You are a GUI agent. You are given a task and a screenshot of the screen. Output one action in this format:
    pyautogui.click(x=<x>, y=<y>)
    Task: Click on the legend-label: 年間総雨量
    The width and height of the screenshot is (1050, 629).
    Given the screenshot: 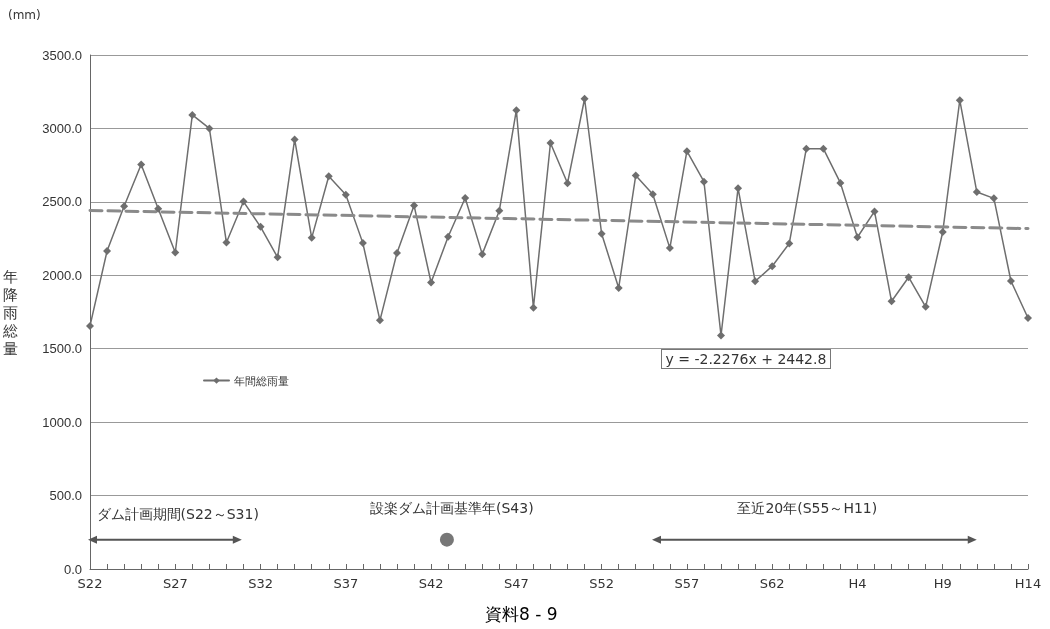 What is the action you would take?
    pyautogui.click(x=261, y=380)
    